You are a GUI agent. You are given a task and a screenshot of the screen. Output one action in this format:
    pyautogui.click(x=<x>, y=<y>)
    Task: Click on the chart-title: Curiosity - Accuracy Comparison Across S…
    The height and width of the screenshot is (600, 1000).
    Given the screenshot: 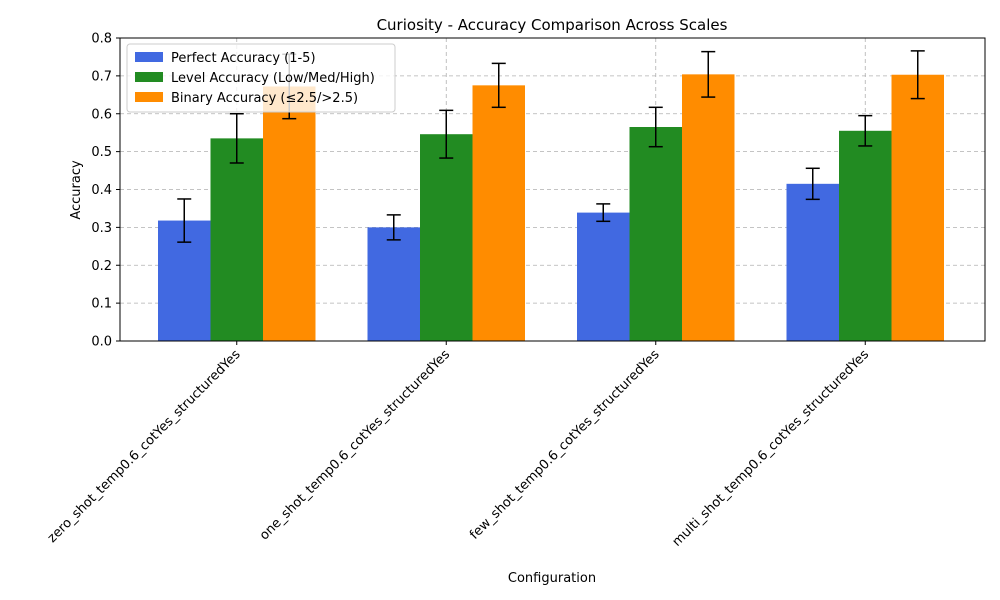 What is the action you would take?
    pyautogui.click(x=552, y=25)
    